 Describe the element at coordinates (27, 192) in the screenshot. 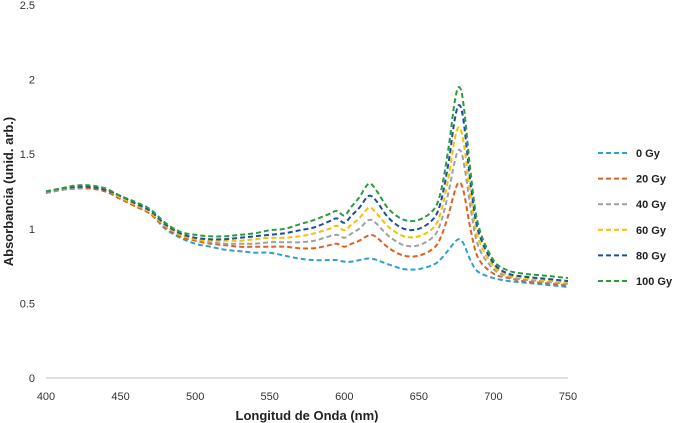

I see `y-axis-ticks: 0 0.5 1 1.5 2 2.5` at that location.